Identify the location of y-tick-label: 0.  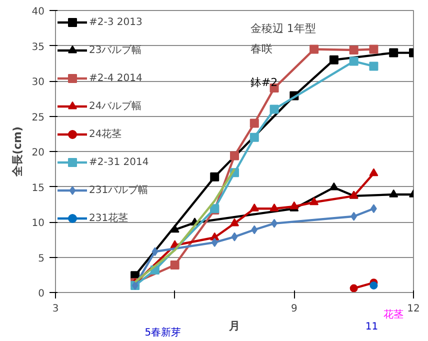
(41, 294).